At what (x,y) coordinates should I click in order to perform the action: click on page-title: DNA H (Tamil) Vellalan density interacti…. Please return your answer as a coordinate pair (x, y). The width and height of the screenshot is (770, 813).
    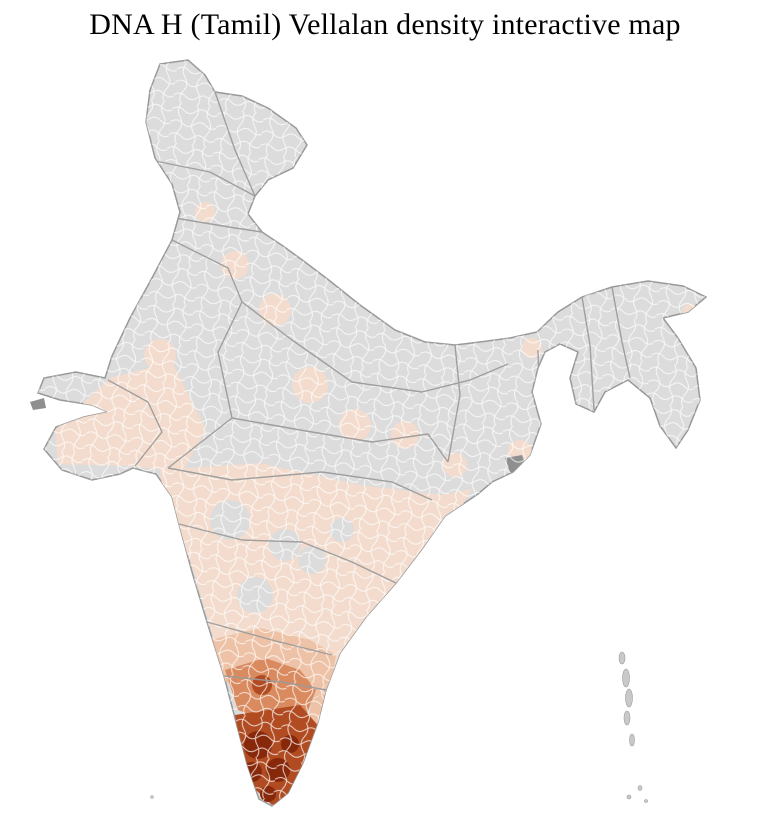
    Looking at the image, I should click on (385, 24).